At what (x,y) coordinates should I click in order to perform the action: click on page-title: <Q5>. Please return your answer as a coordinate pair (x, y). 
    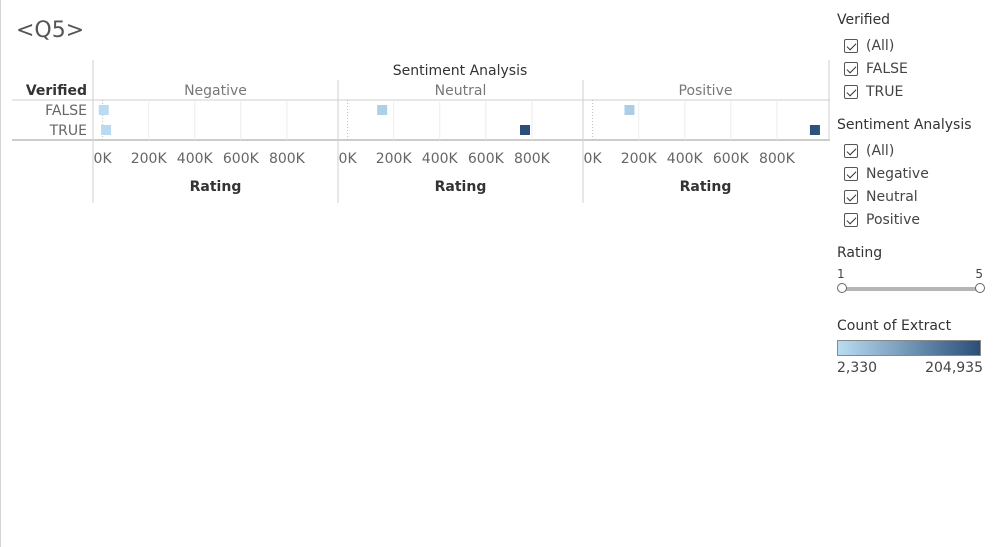
    Looking at the image, I should click on (50, 30).